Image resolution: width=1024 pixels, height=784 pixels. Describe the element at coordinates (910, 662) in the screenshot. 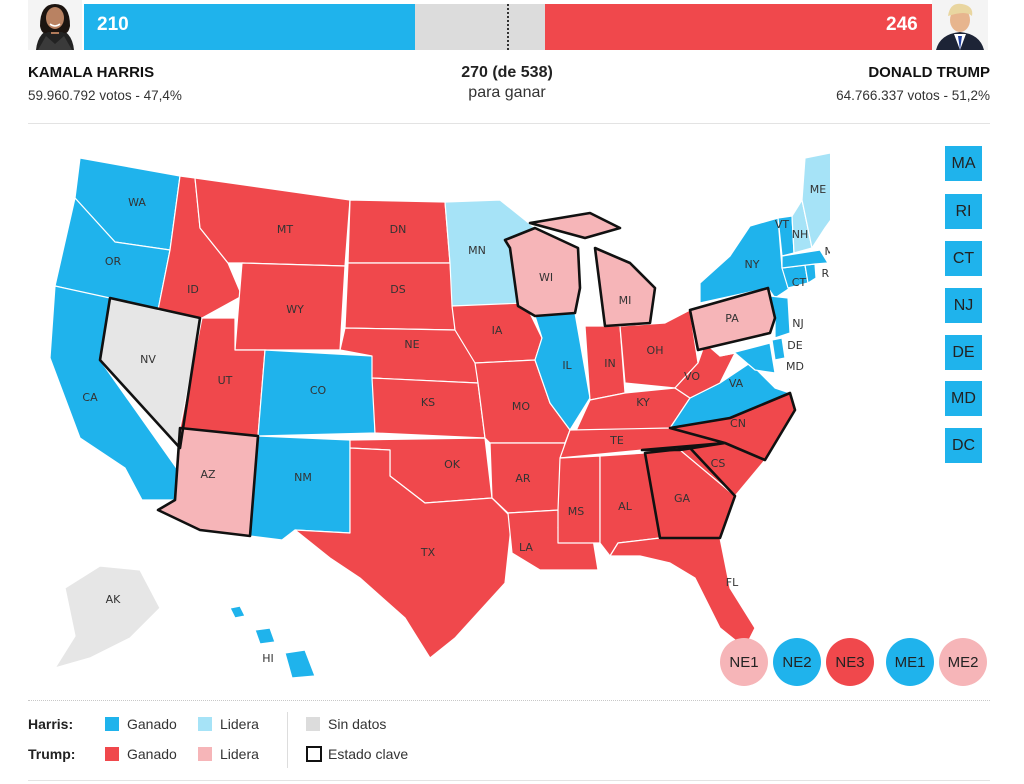

I see `district-me1: ME1` at that location.